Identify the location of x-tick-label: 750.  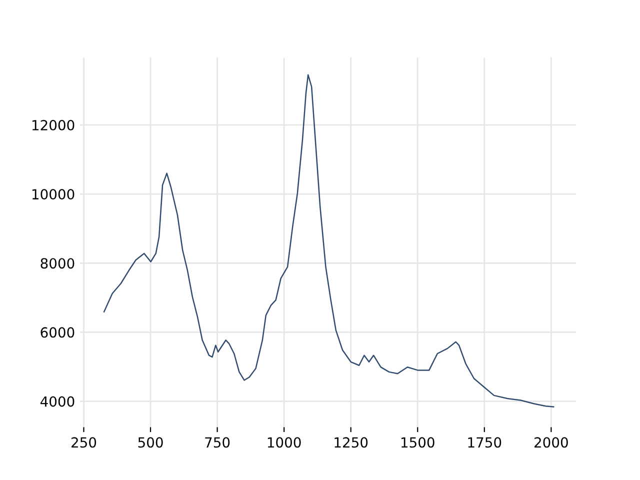
(217, 442).